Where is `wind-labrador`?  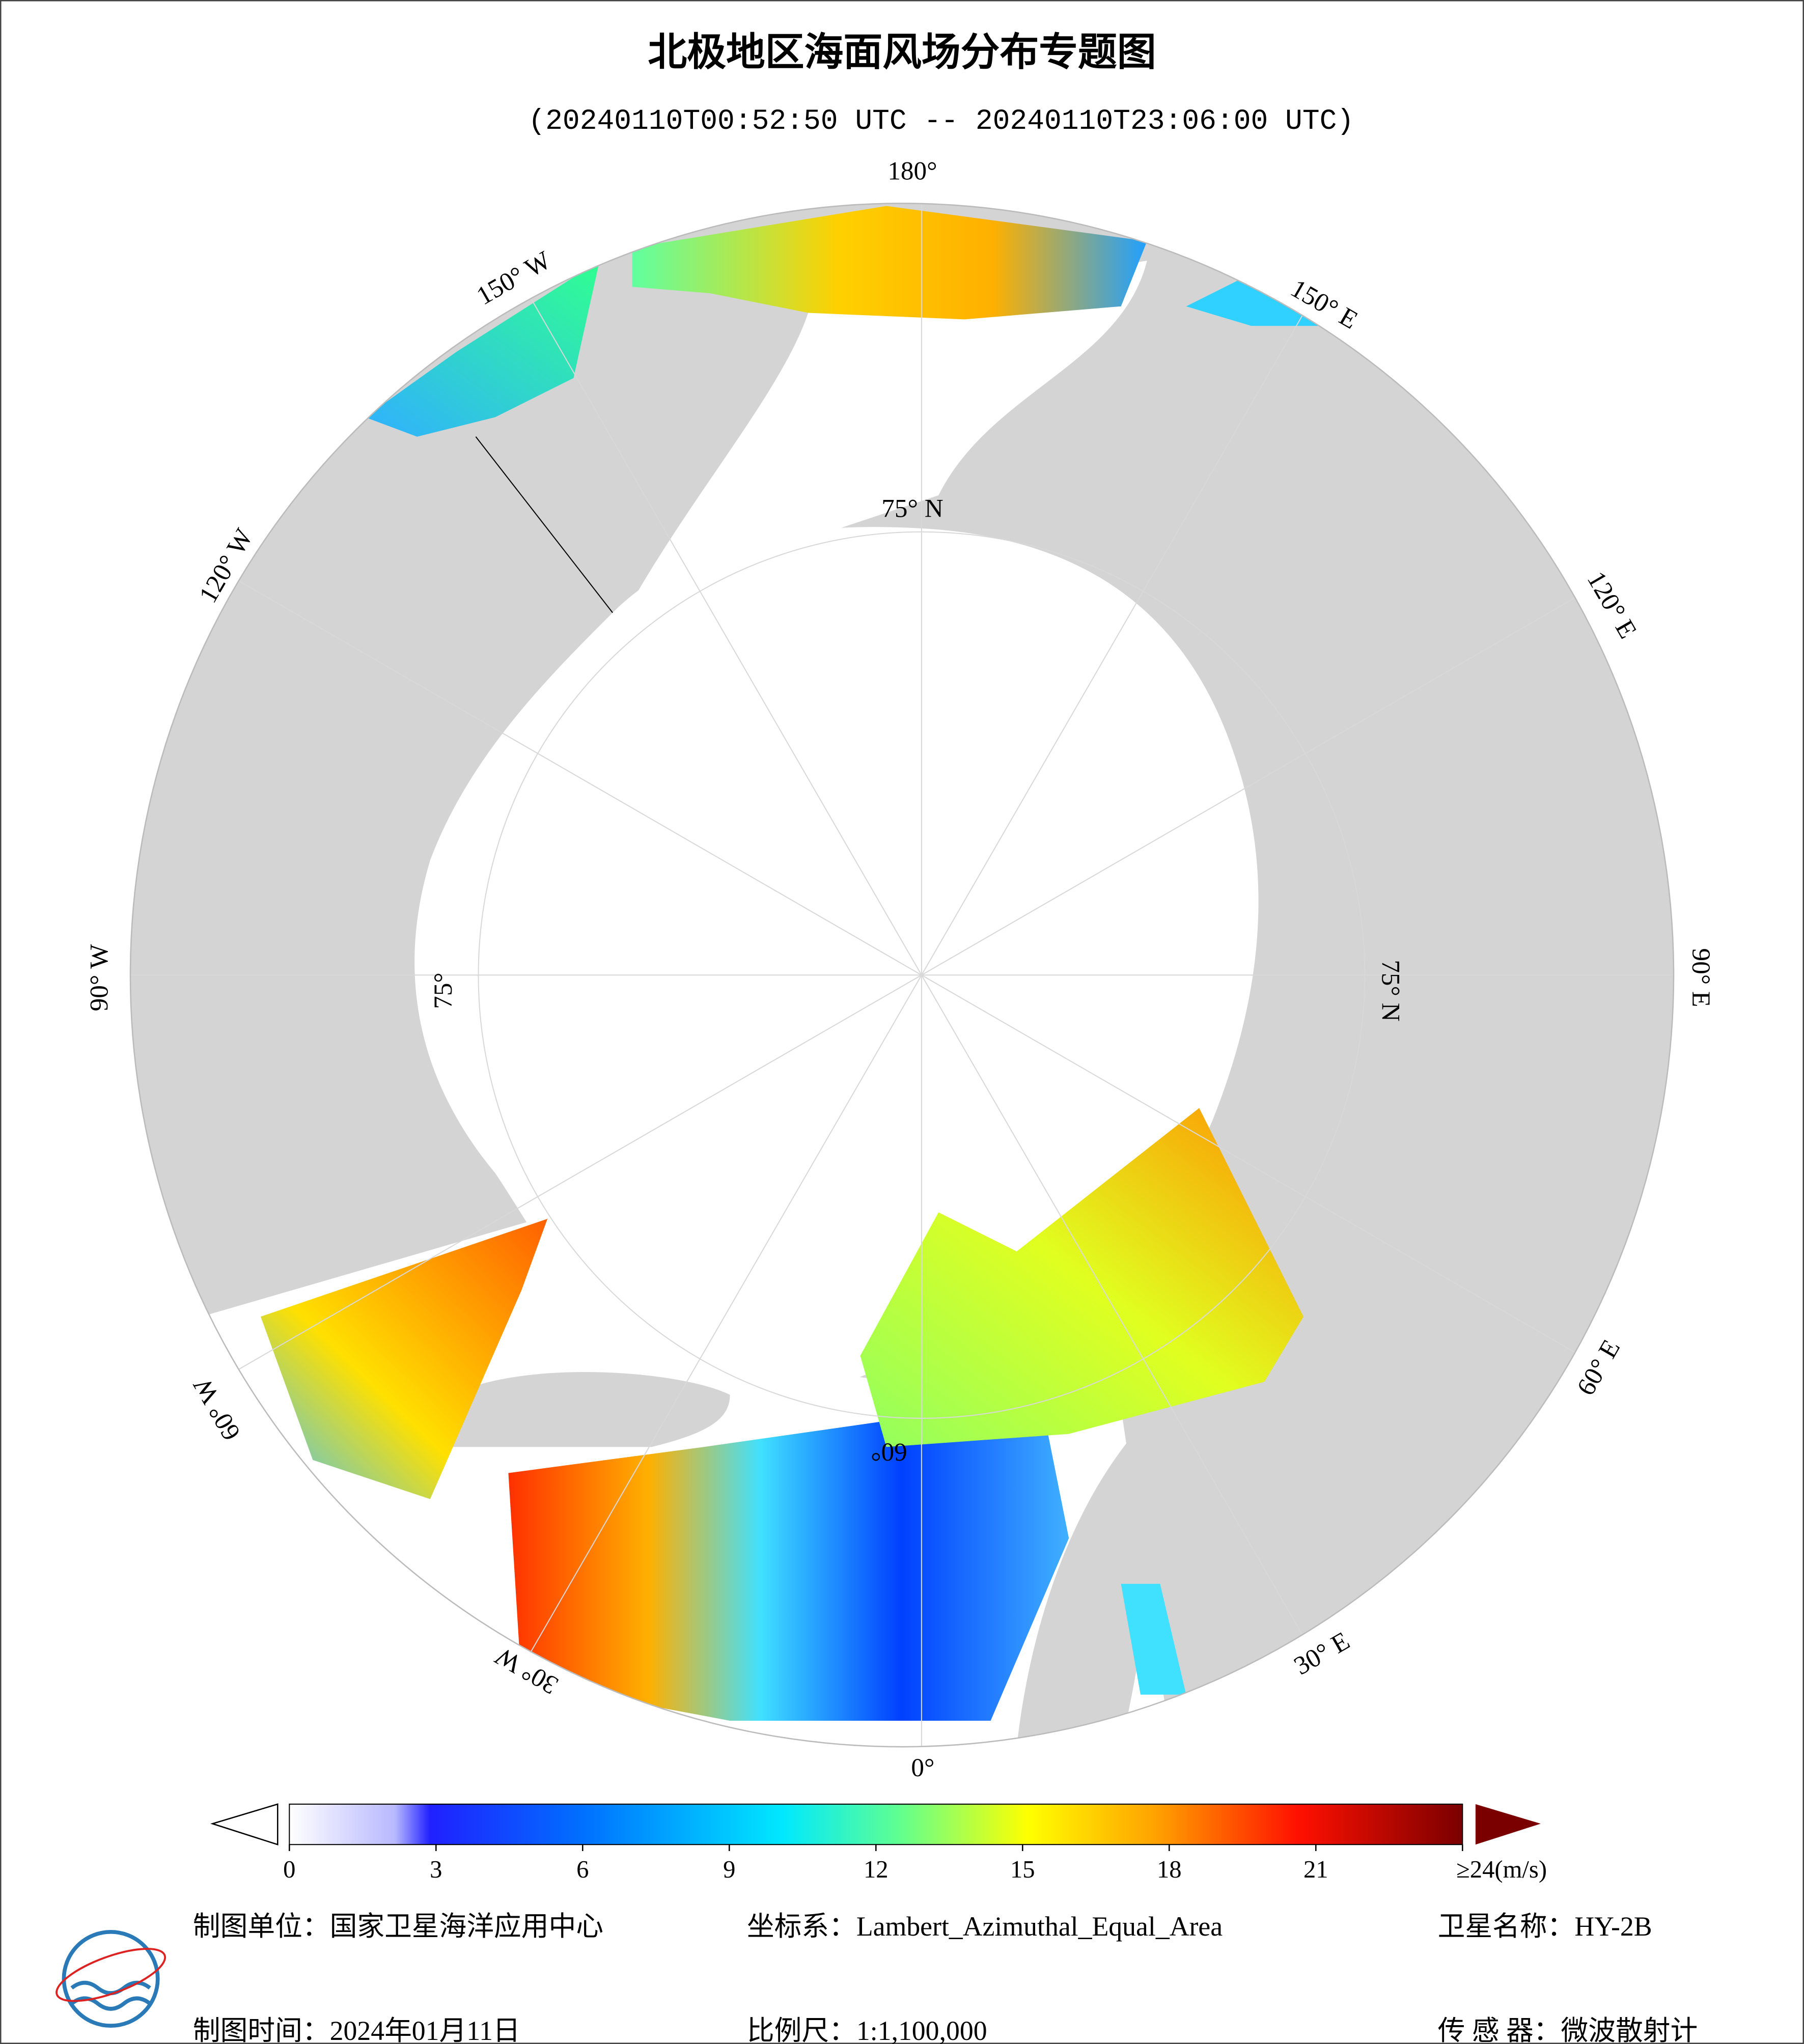 wind-labrador is located at coordinates (404, 1359).